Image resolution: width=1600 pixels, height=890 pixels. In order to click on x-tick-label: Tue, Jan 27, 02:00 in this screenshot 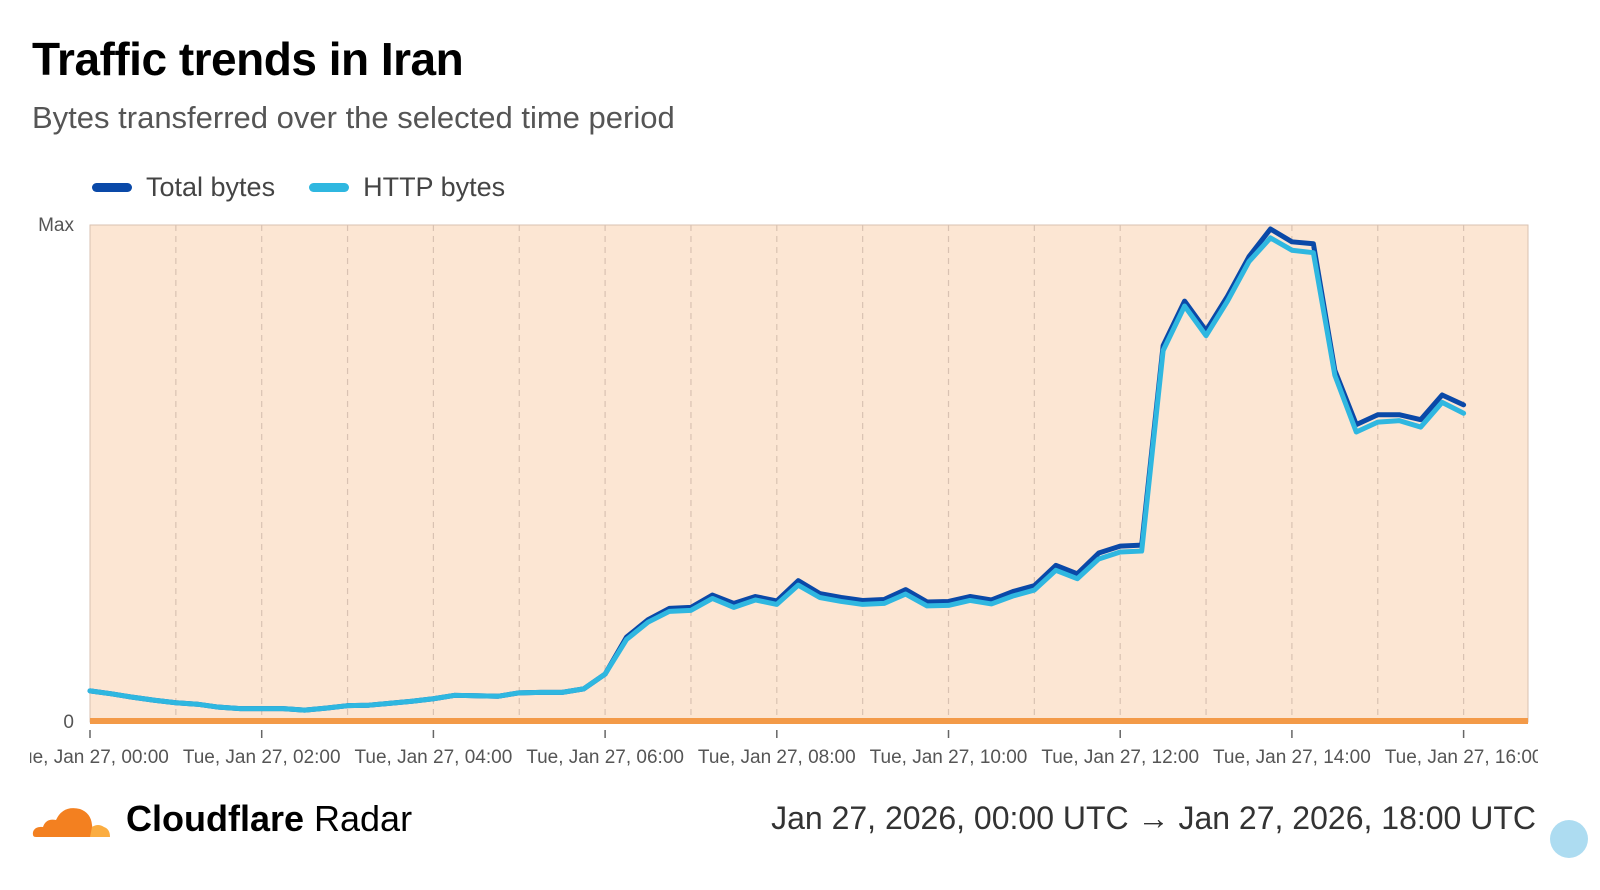, I will do `click(262, 757)`.